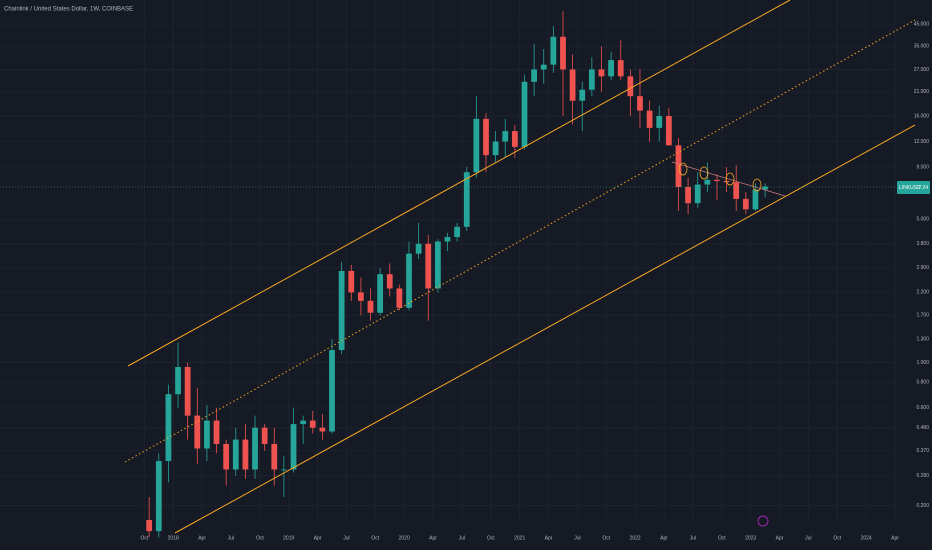  What do you see at coordinates (922, 268) in the screenshot?
I see `y-tick-label: 2.900` at bounding box center [922, 268].